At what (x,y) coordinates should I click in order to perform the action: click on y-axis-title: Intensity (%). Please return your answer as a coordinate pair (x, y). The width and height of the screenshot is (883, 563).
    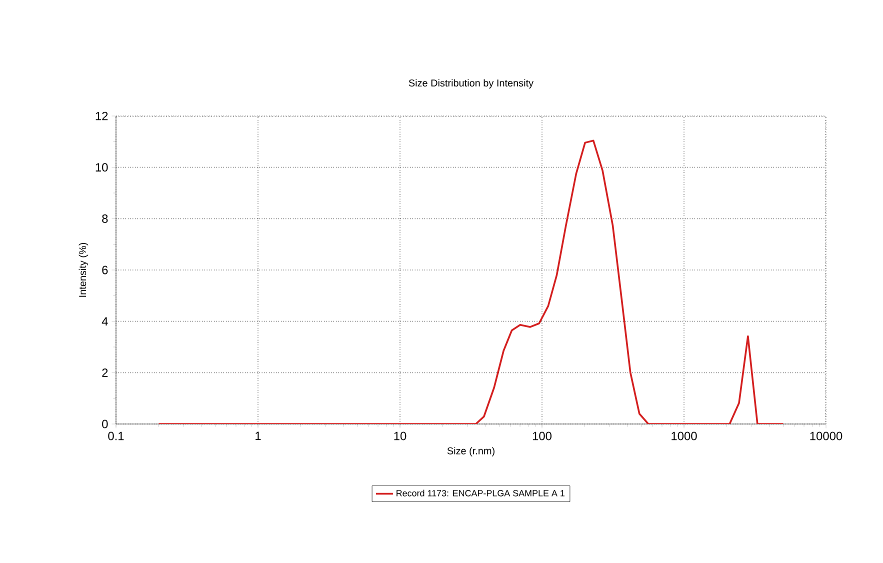
    Looking at the image, I should click on (83, 269).